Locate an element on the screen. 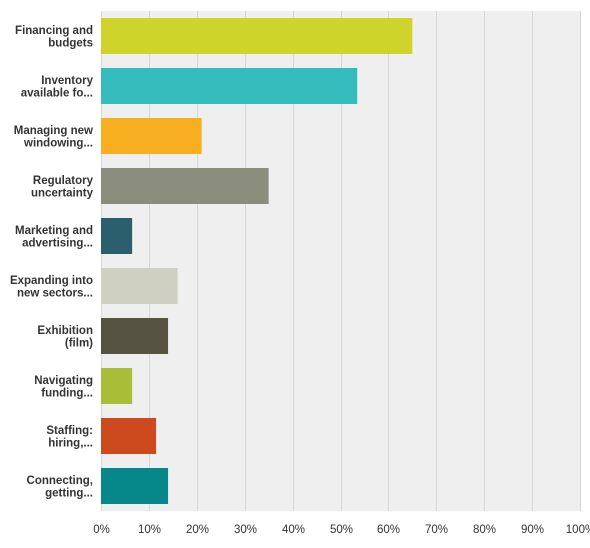 The image size is (590, 548). x-tick-label: 40% is located at coordinates (293, 530).